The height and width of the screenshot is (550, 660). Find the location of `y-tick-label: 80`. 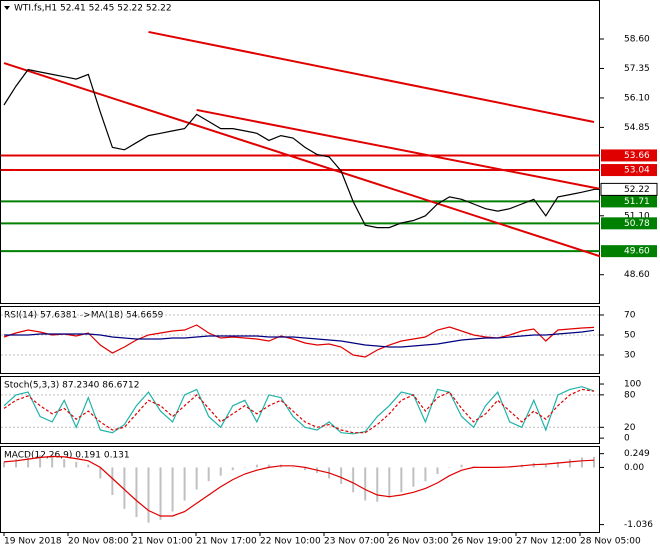

y-tick-label: 80 is located at coordinates (630, 395).